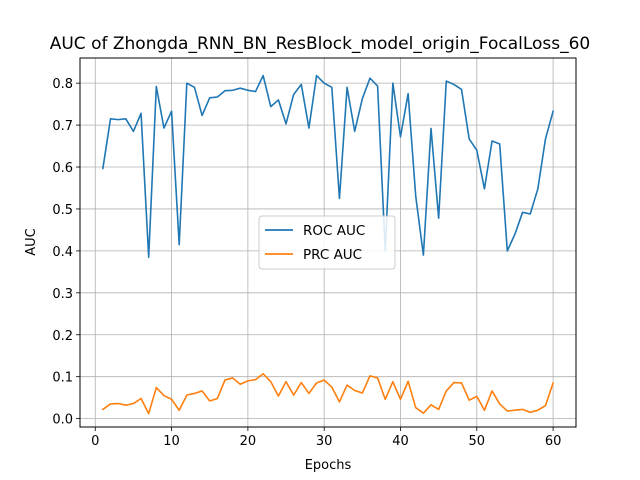  Describe the element at coordinates (62, 126) in the screenshot. I see `y-tick-label: 0.7` at that location.